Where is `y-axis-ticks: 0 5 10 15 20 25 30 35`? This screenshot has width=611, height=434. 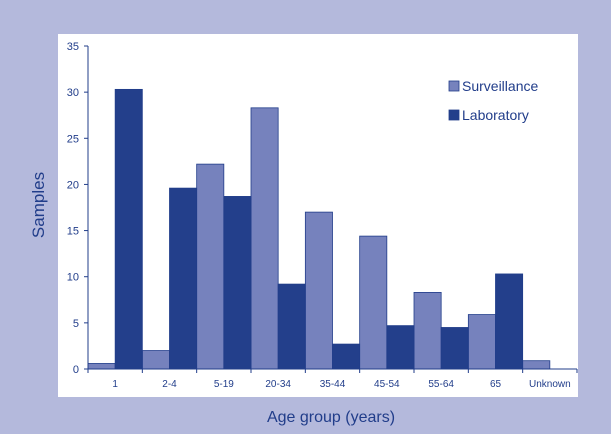 y-axis-ticks: 0 5 10 15 20 25 30 35 is located at coordinates (77, 208).